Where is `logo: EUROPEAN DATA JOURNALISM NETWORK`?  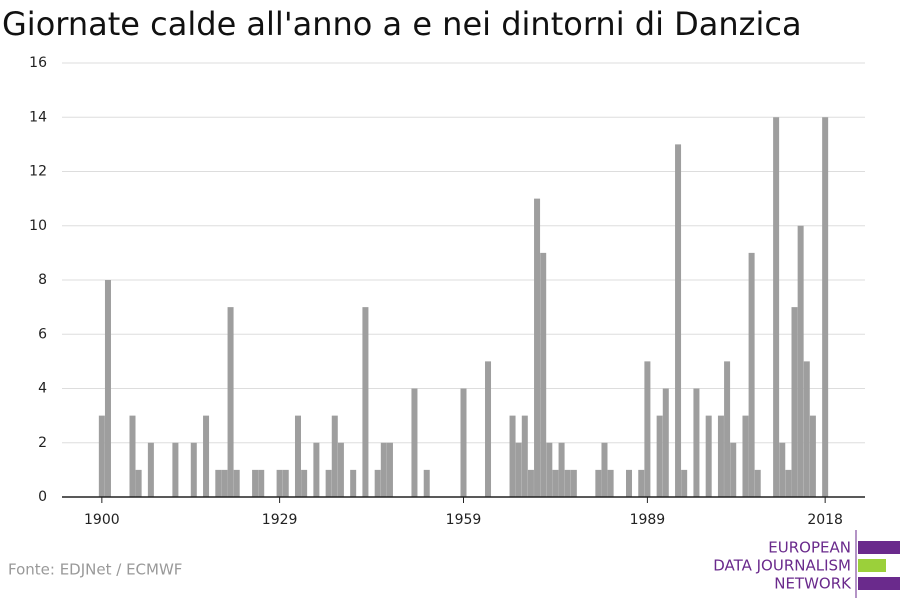 logo: EUROPEAN DATA JOURNALISM NETWORK is located at coordinates (806, 564).